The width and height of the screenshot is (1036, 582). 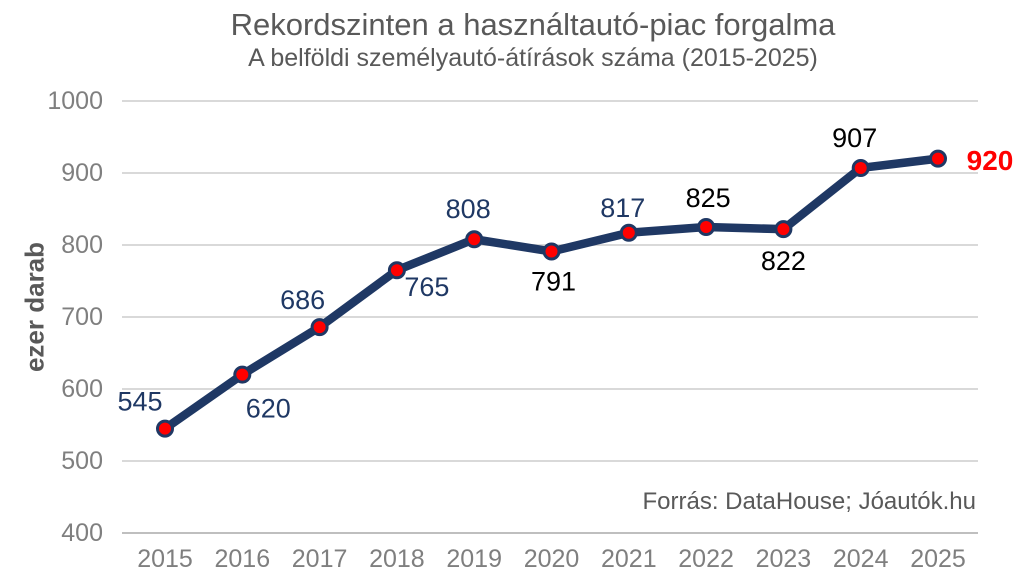 What do you see at coordinates (552, 559) in the screenshot?
I see `x-axis-label: 2020` at bounding box center [552, 559].